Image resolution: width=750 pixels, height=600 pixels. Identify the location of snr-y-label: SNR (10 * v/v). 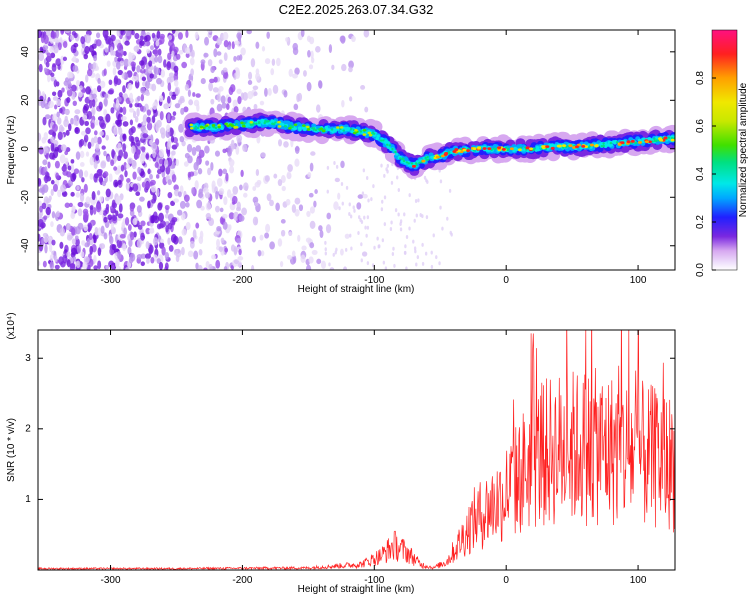
(11, 450).